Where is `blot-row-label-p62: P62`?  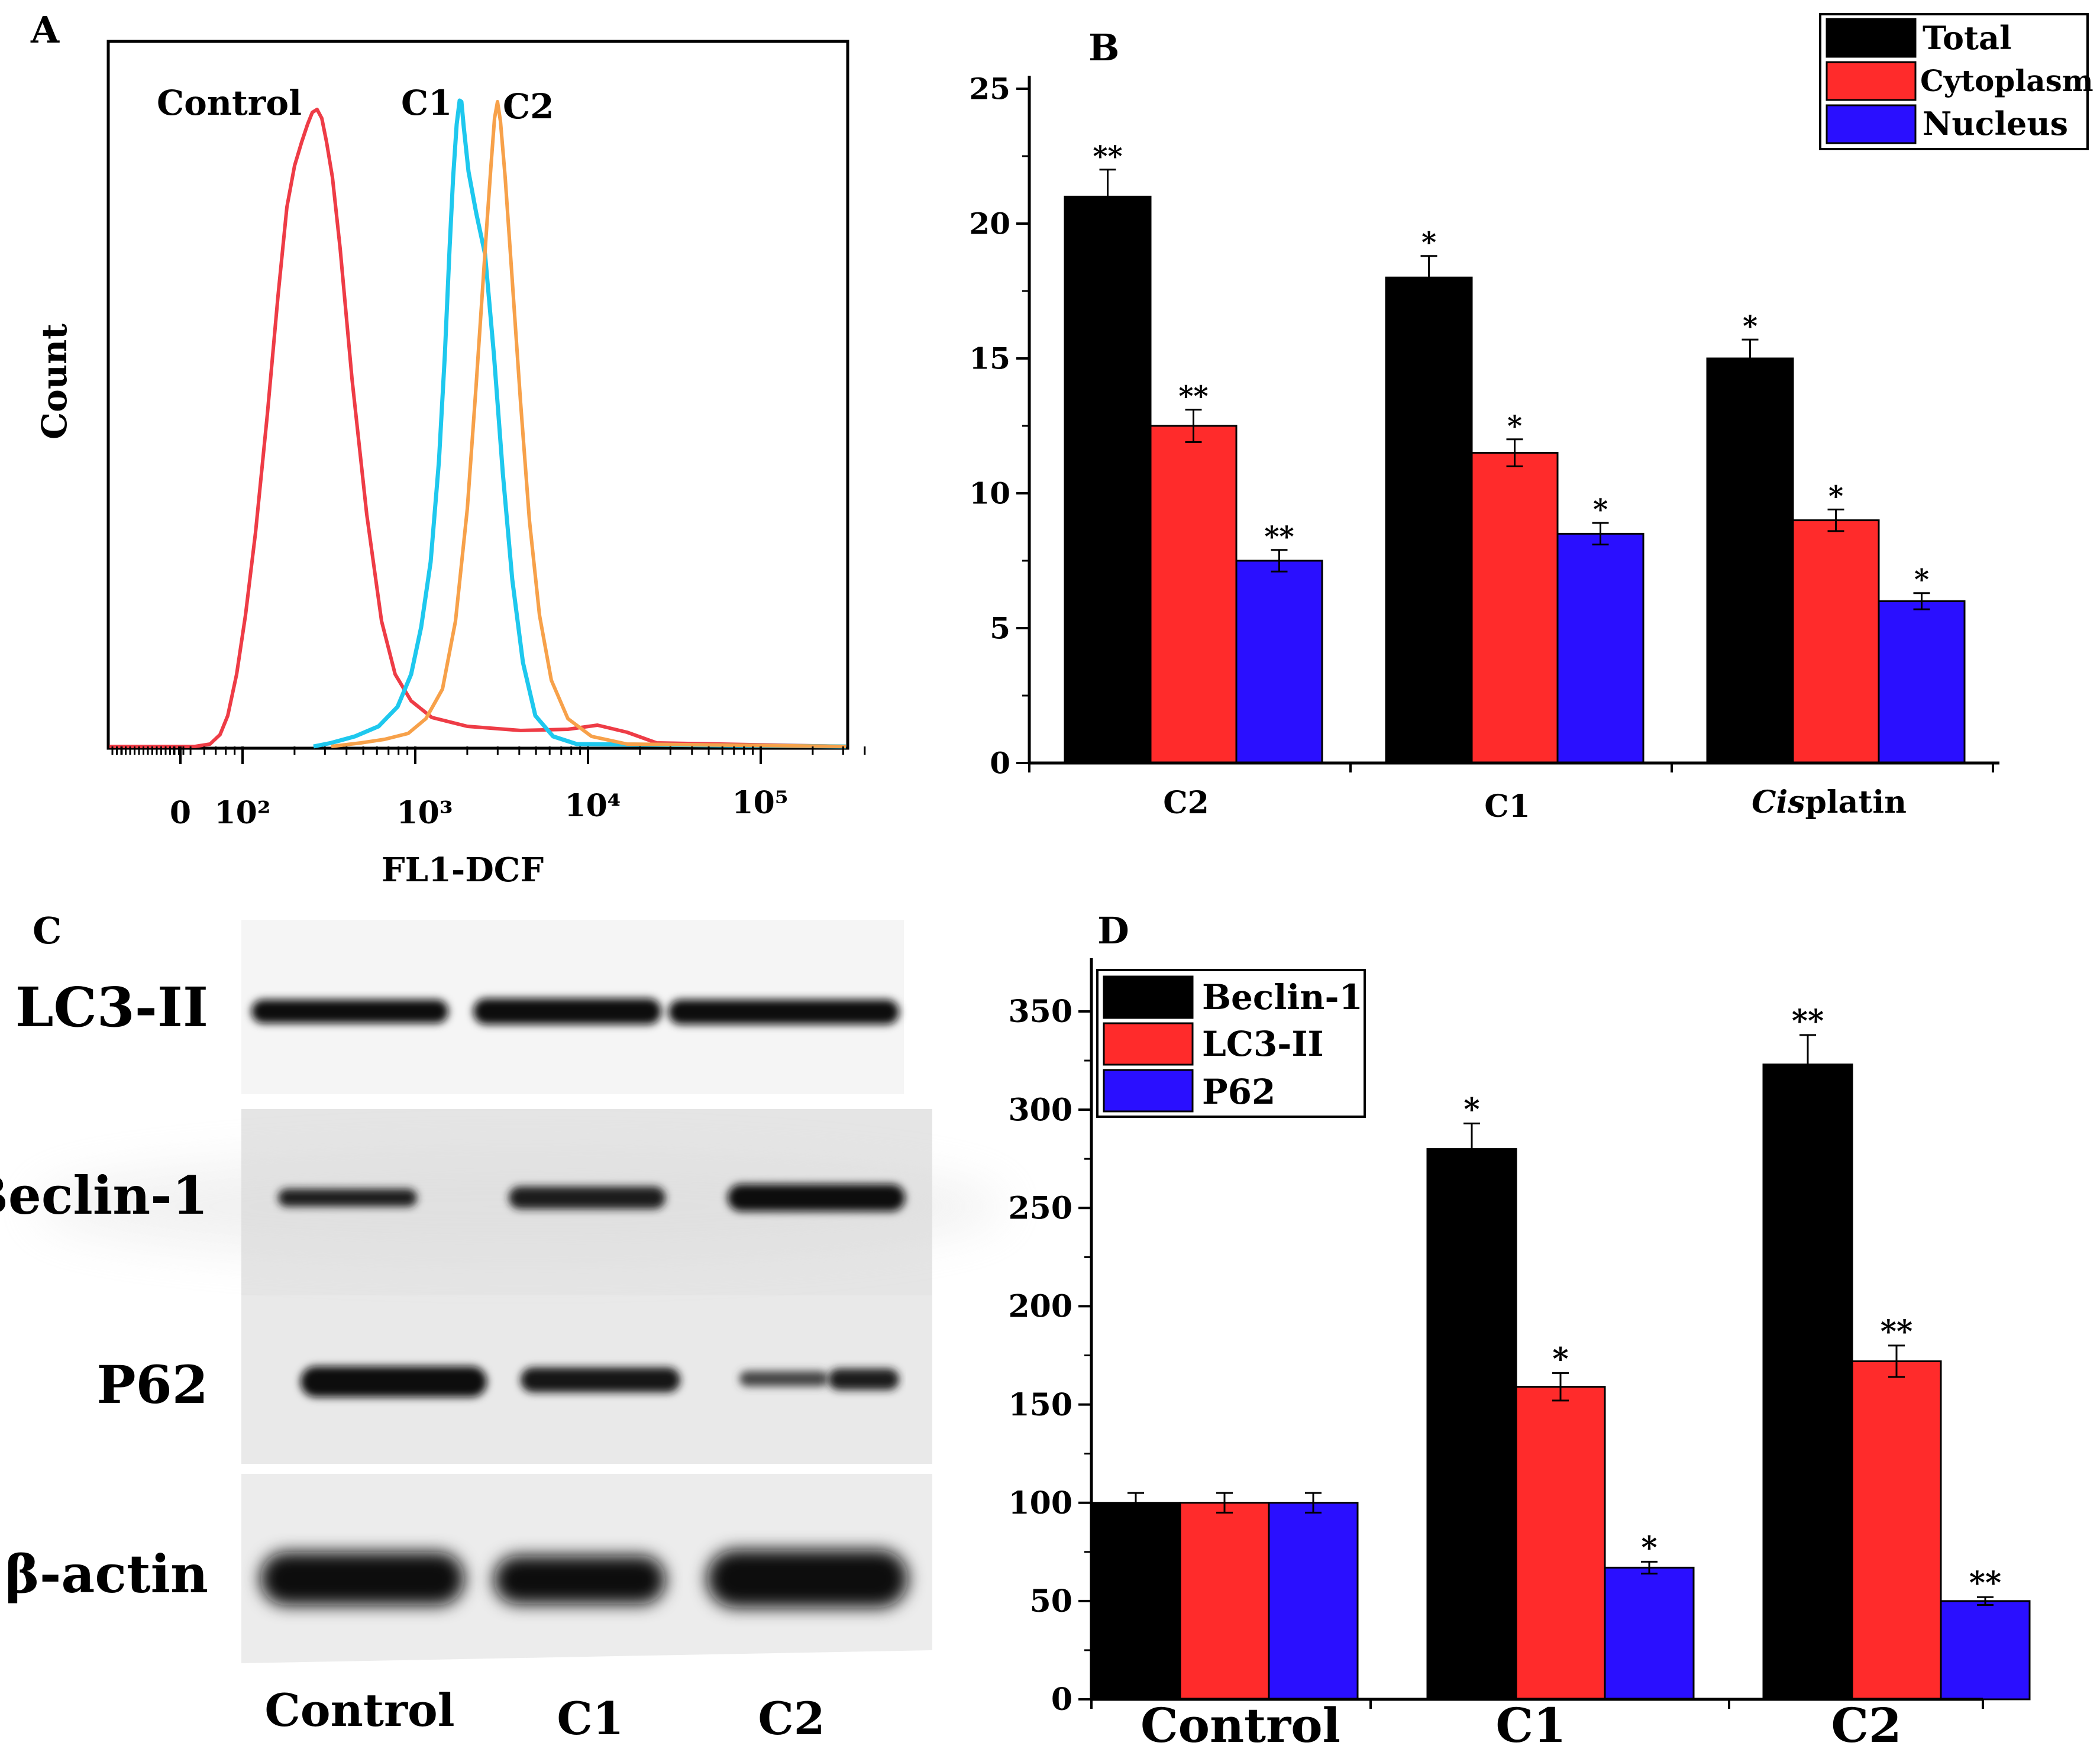
blot-row-label-p62: P62 is located at coordinates (152, 1384).